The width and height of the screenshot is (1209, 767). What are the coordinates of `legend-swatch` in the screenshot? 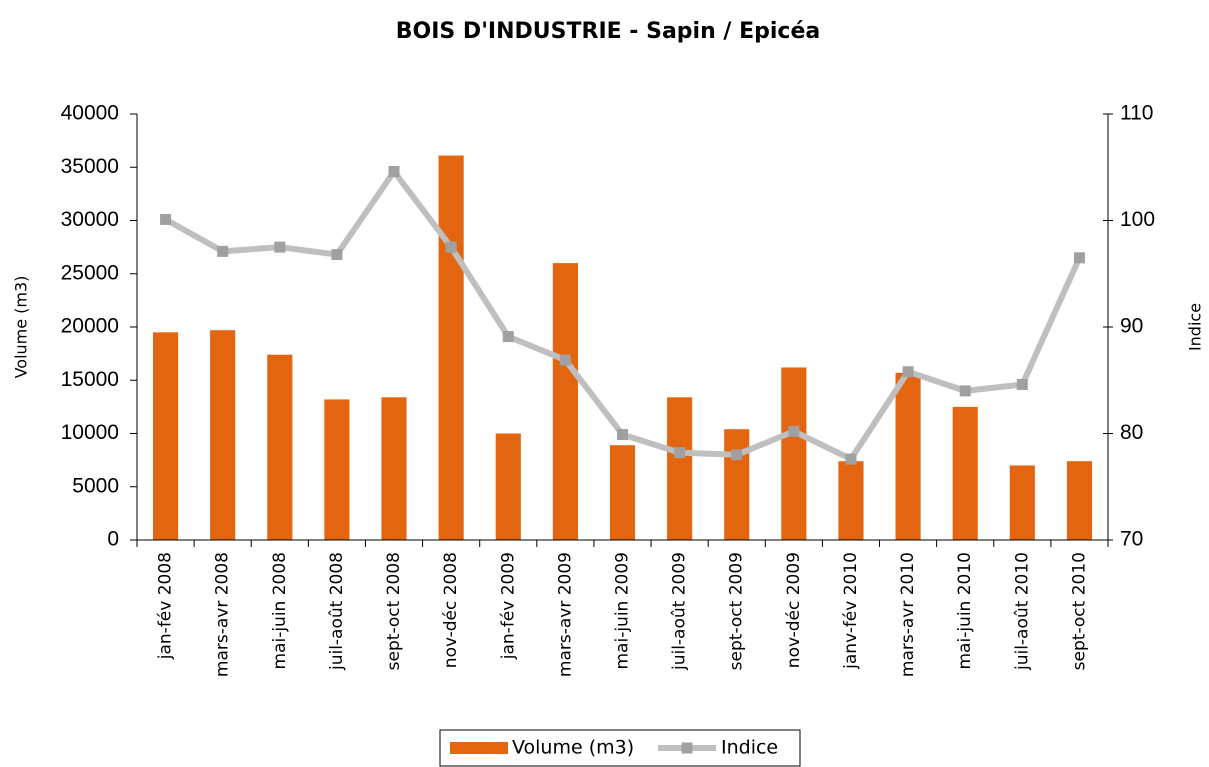 It's located at (479, 748).